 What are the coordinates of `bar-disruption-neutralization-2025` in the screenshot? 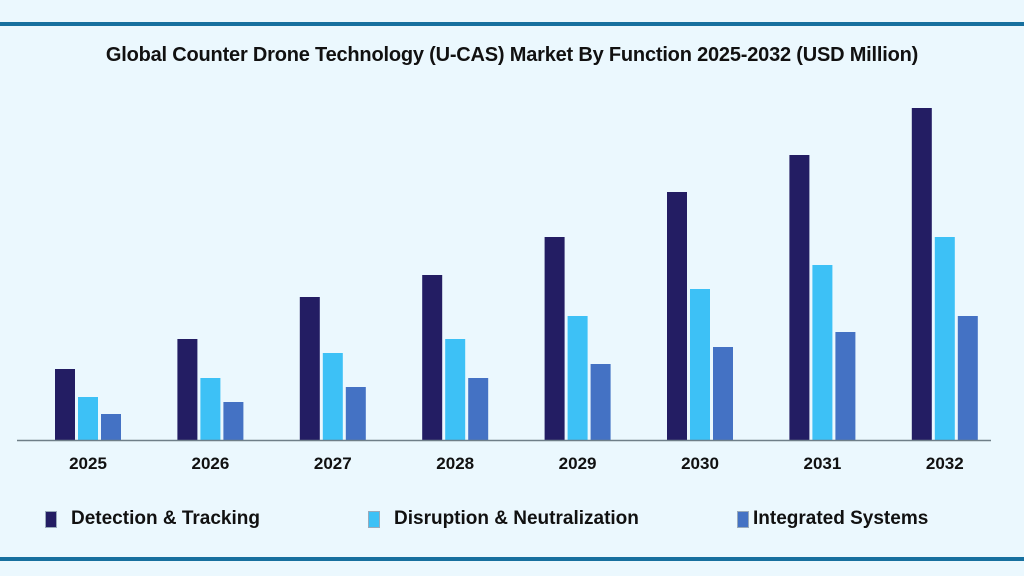 It's located at (88, 418).